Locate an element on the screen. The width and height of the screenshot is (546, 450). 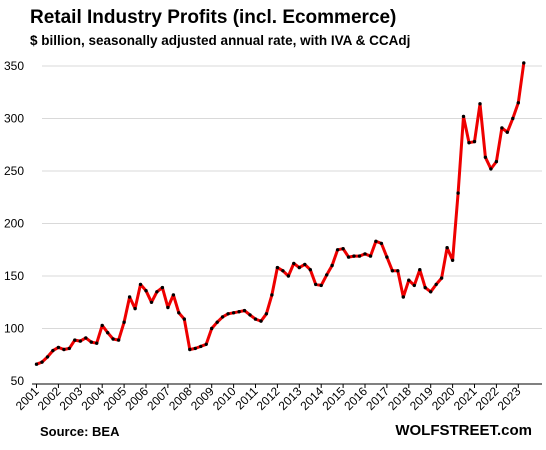
x-tick-label: 2016 is located at coordinates (355, 398).